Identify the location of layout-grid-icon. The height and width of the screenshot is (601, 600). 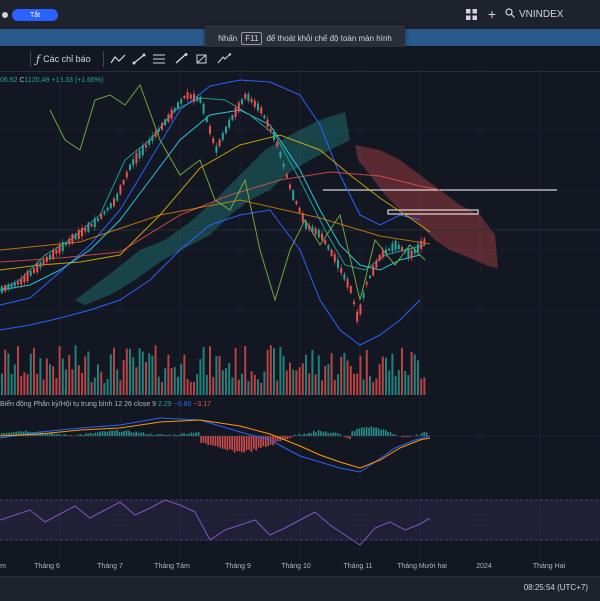
(471, 14).